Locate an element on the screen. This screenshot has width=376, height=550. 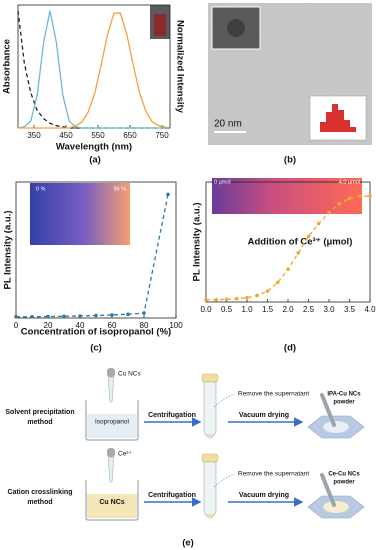
x-tick-label: 450 is located at coordinates (66, 135).